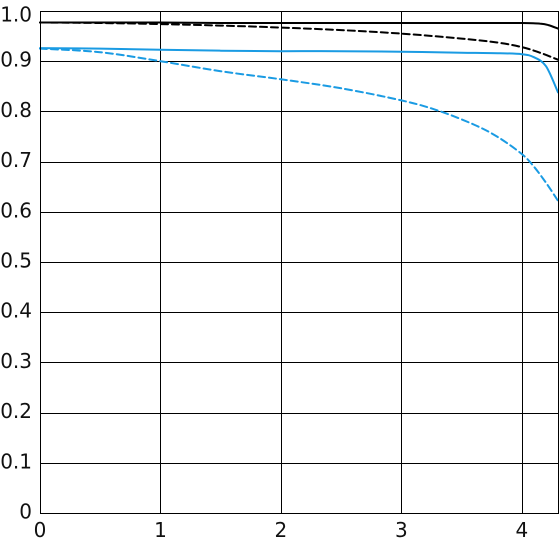  What do you see at coordinates (522, 530) in the screenshot?
I see `x-tick-label-4: 4` at bounding box center [522, 530].